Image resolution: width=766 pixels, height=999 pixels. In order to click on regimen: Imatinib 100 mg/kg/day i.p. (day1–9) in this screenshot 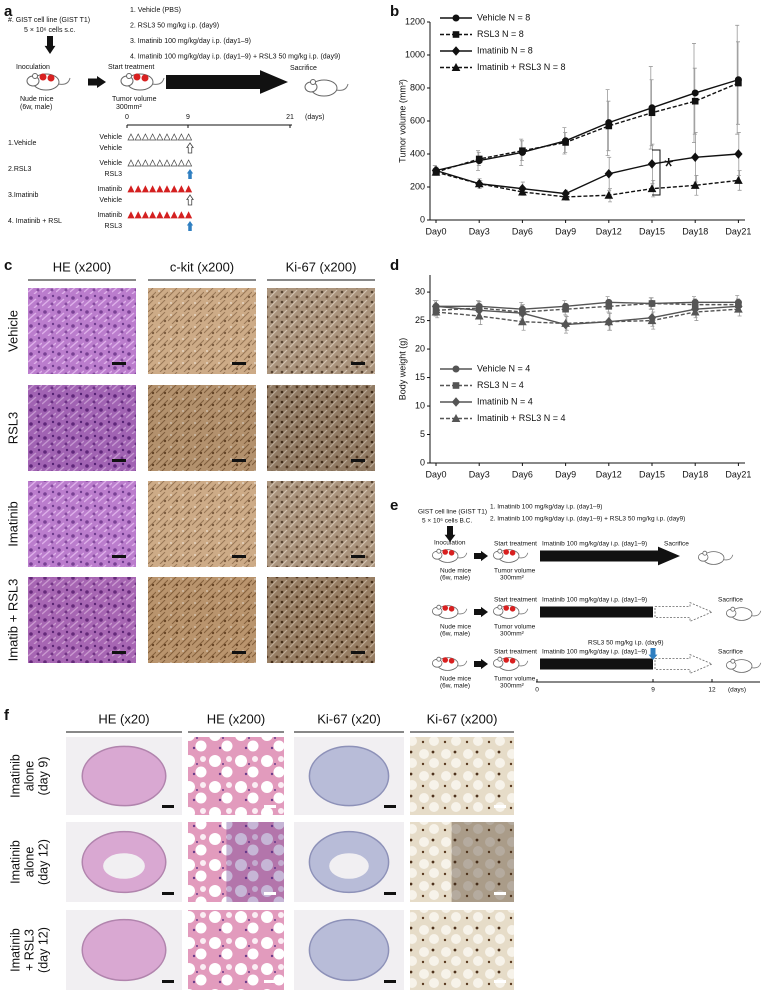, I will do `click(594, 652)`.